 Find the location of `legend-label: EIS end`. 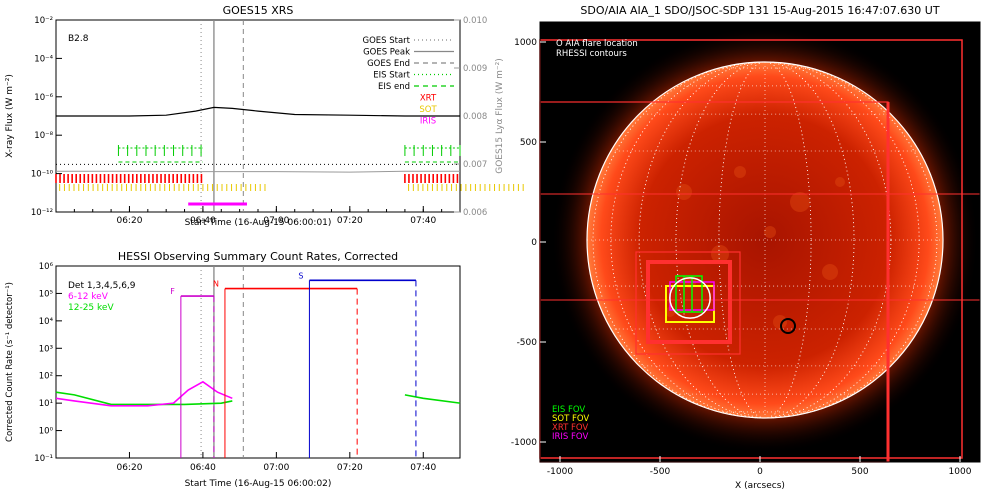

legend-label: EIS end is located at coordinates (394, 87).